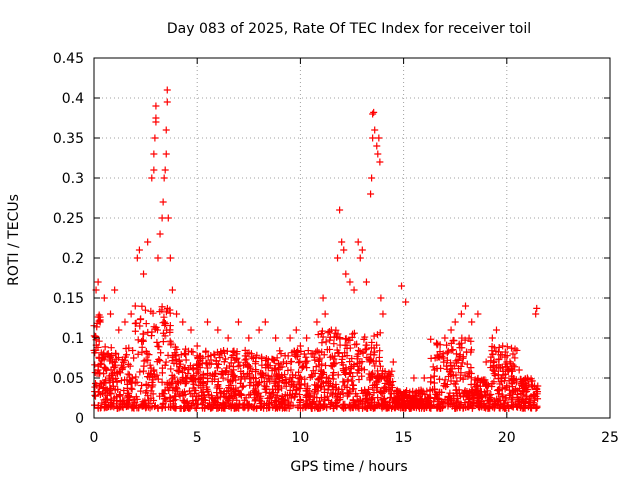 The image size is (640, 480). What do you see at coordinates (68, 59) in the screenshot?
I see `y-tick-label: 0.45` at bounding box center [68, 59].